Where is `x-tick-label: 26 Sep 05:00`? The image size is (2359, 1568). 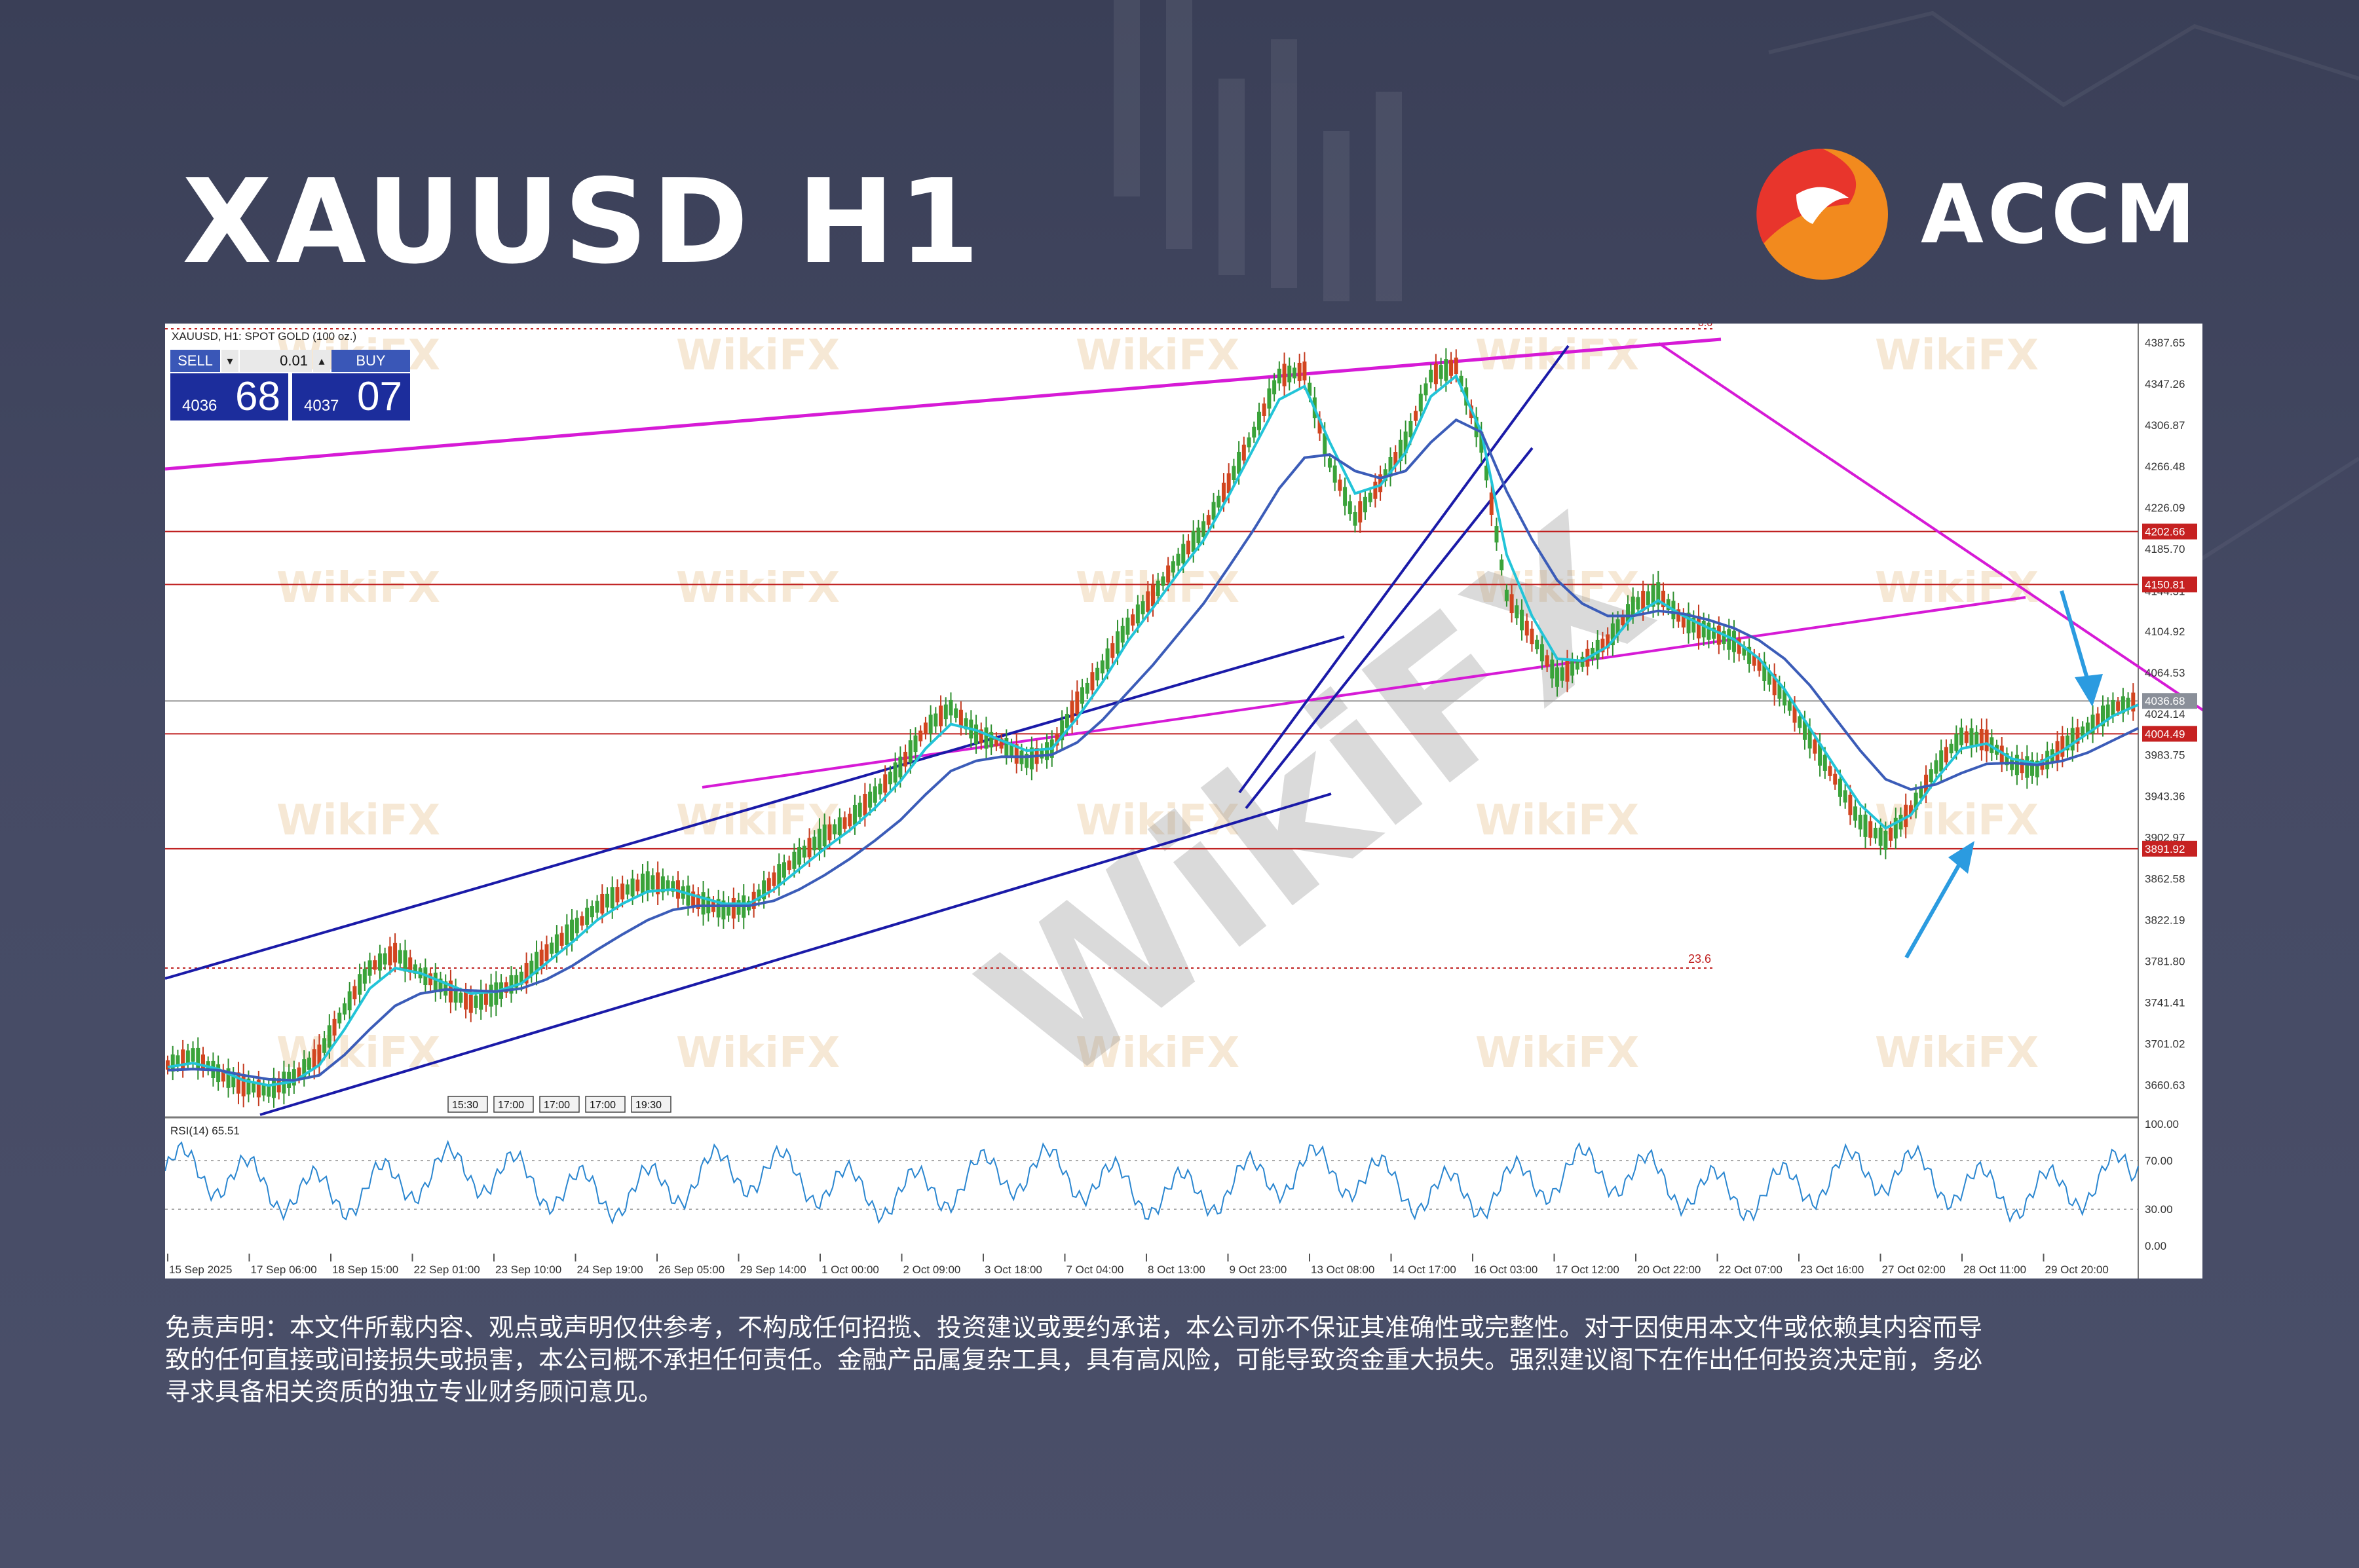 x-tick-label: 26 Sep 05:00 is located at coordinates (691, 1269).